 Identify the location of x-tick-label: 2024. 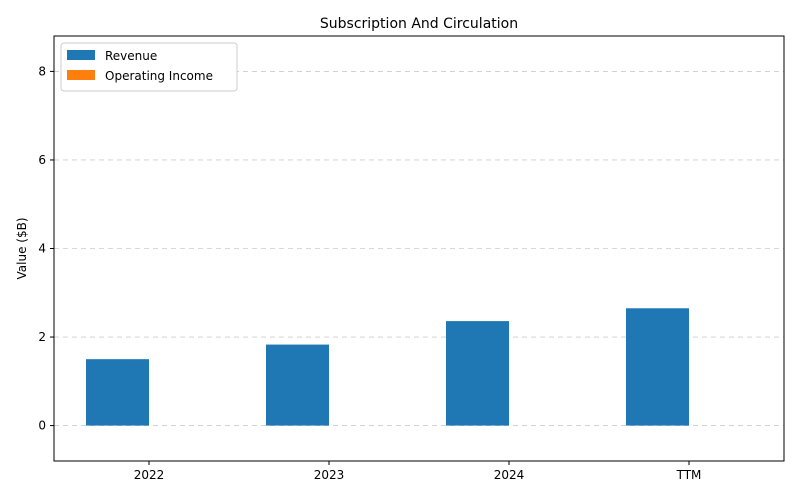
(509, 475).